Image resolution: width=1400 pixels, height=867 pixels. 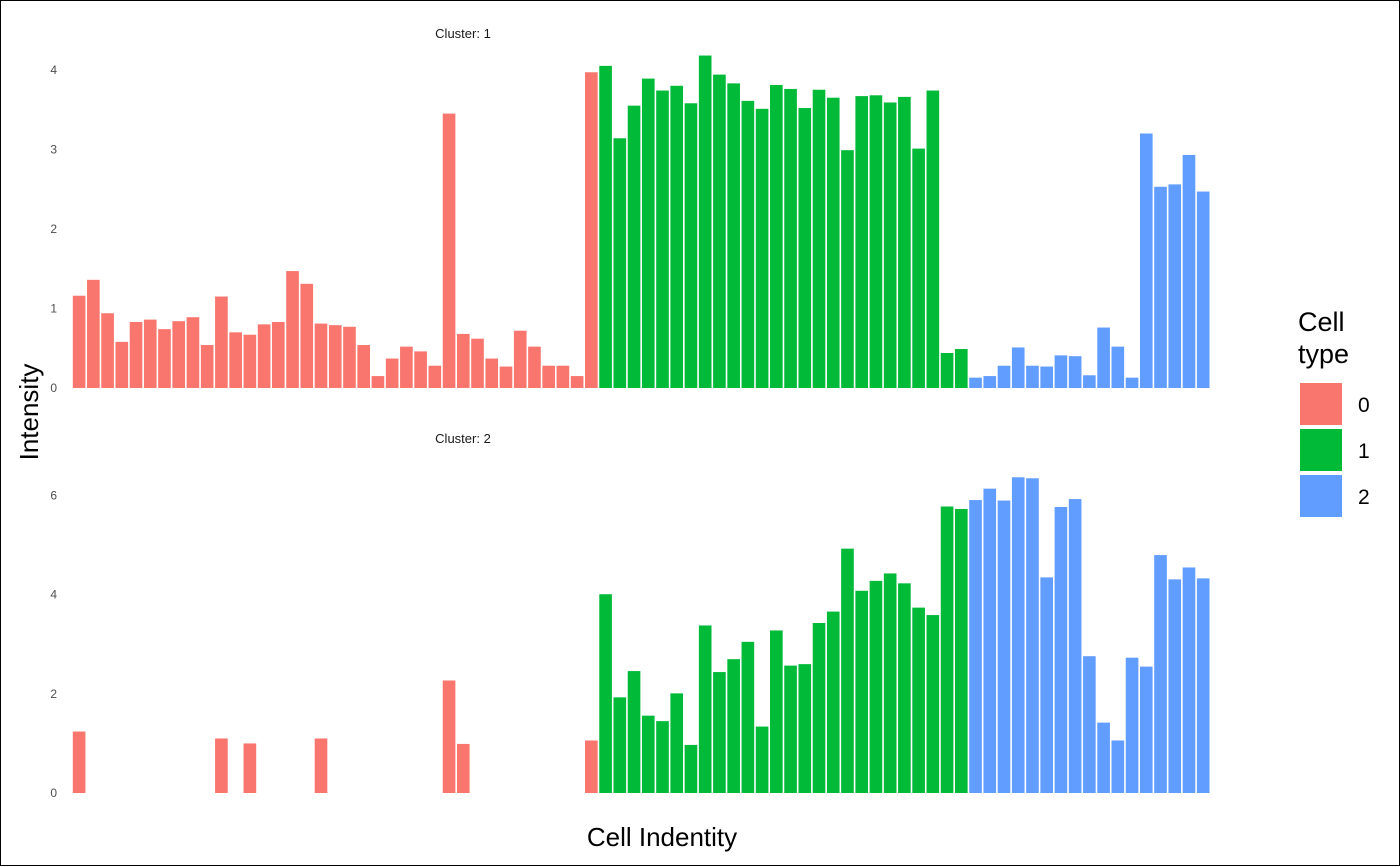 What do you see at coordinates (662, 837) in the screenshot?
I see `x-axis-title: Cell Indentity` at bounding box center [662, 837].